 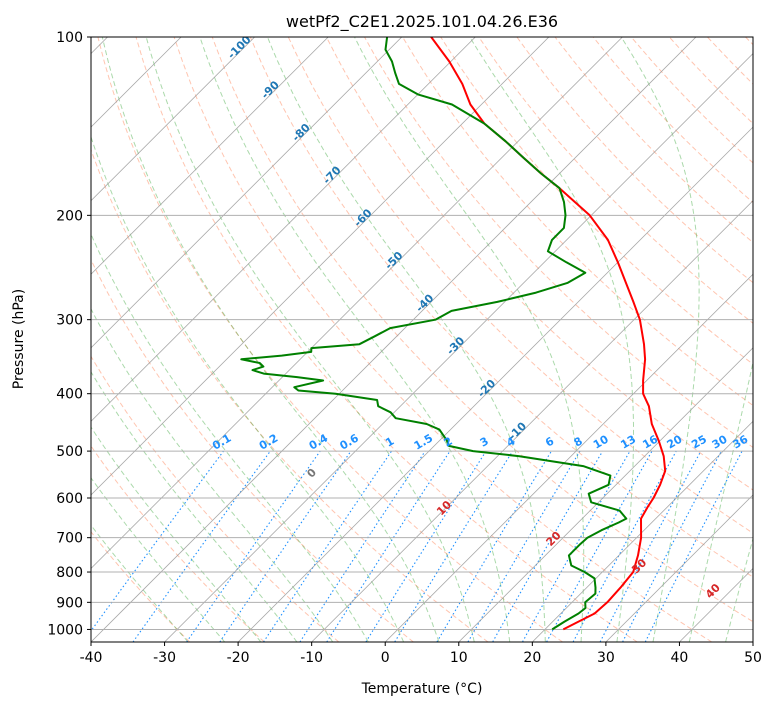 I want to click on x-tick-label: -30, so click(x=164, y=658).